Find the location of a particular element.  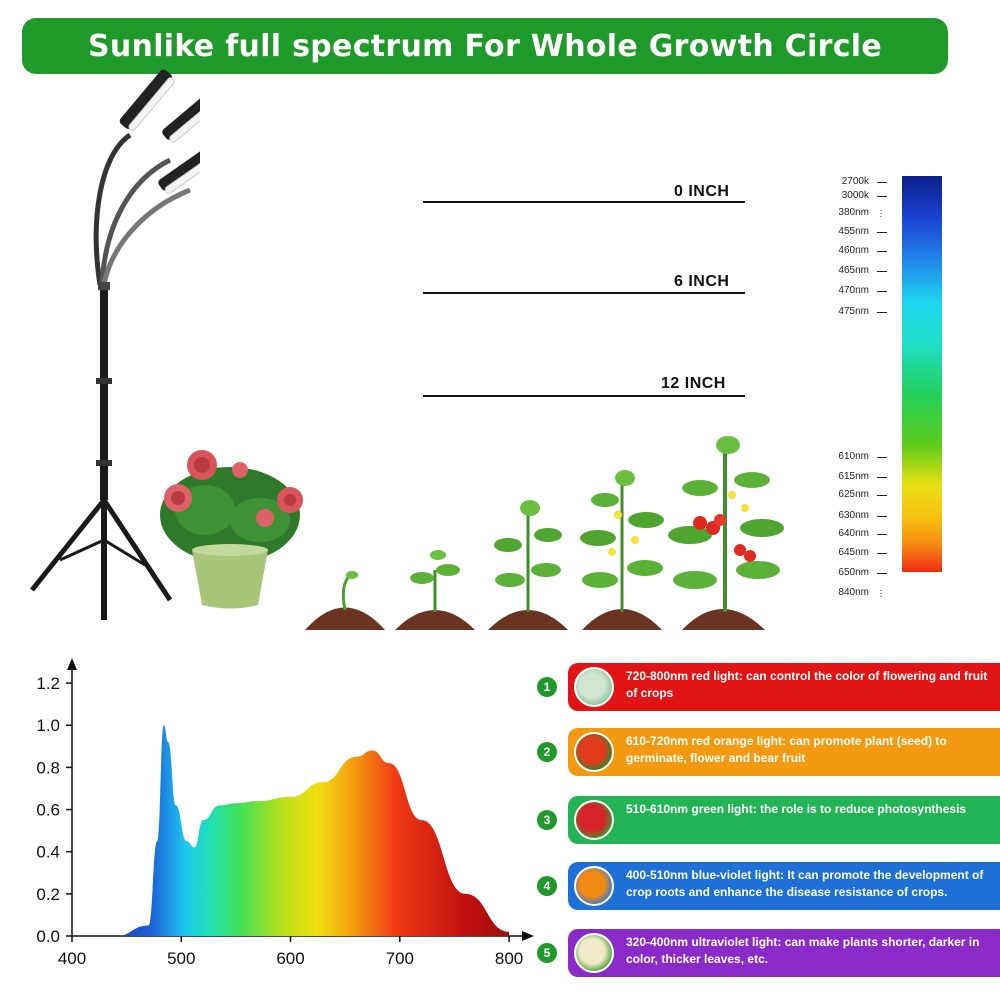

wavelength-label: 2700k is located at coordinates (855, 181).